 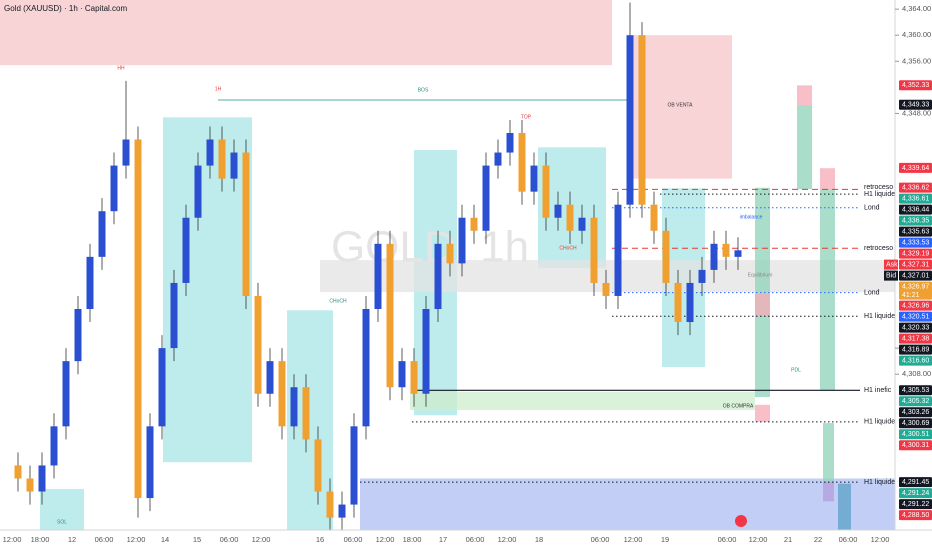 What do you see at coordinates (681, 105) in the screenshot?
I see `annotation: OB VENTA` at bounding box center [681, 105].